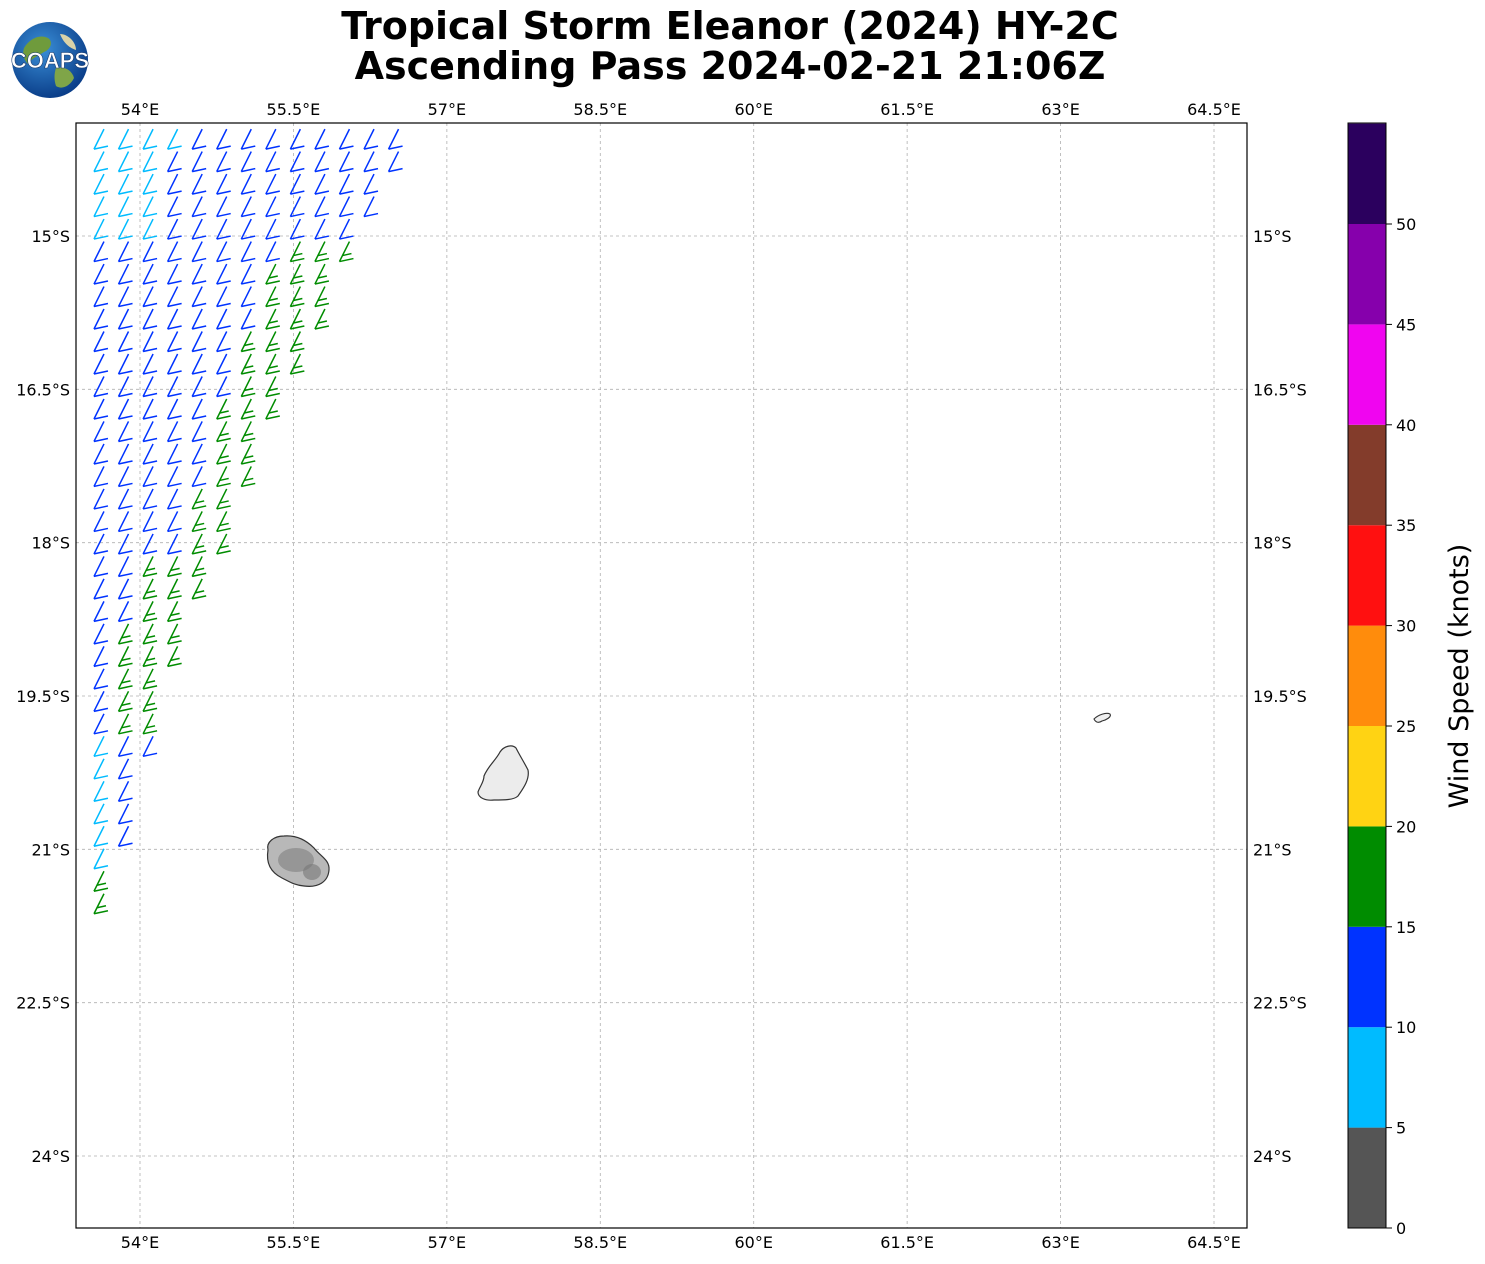 Image resolution: width=1485 pixels, height=1264 pixels. I want to click on lat-tick-label-right: 22.5°S, so click(1280, 1003).